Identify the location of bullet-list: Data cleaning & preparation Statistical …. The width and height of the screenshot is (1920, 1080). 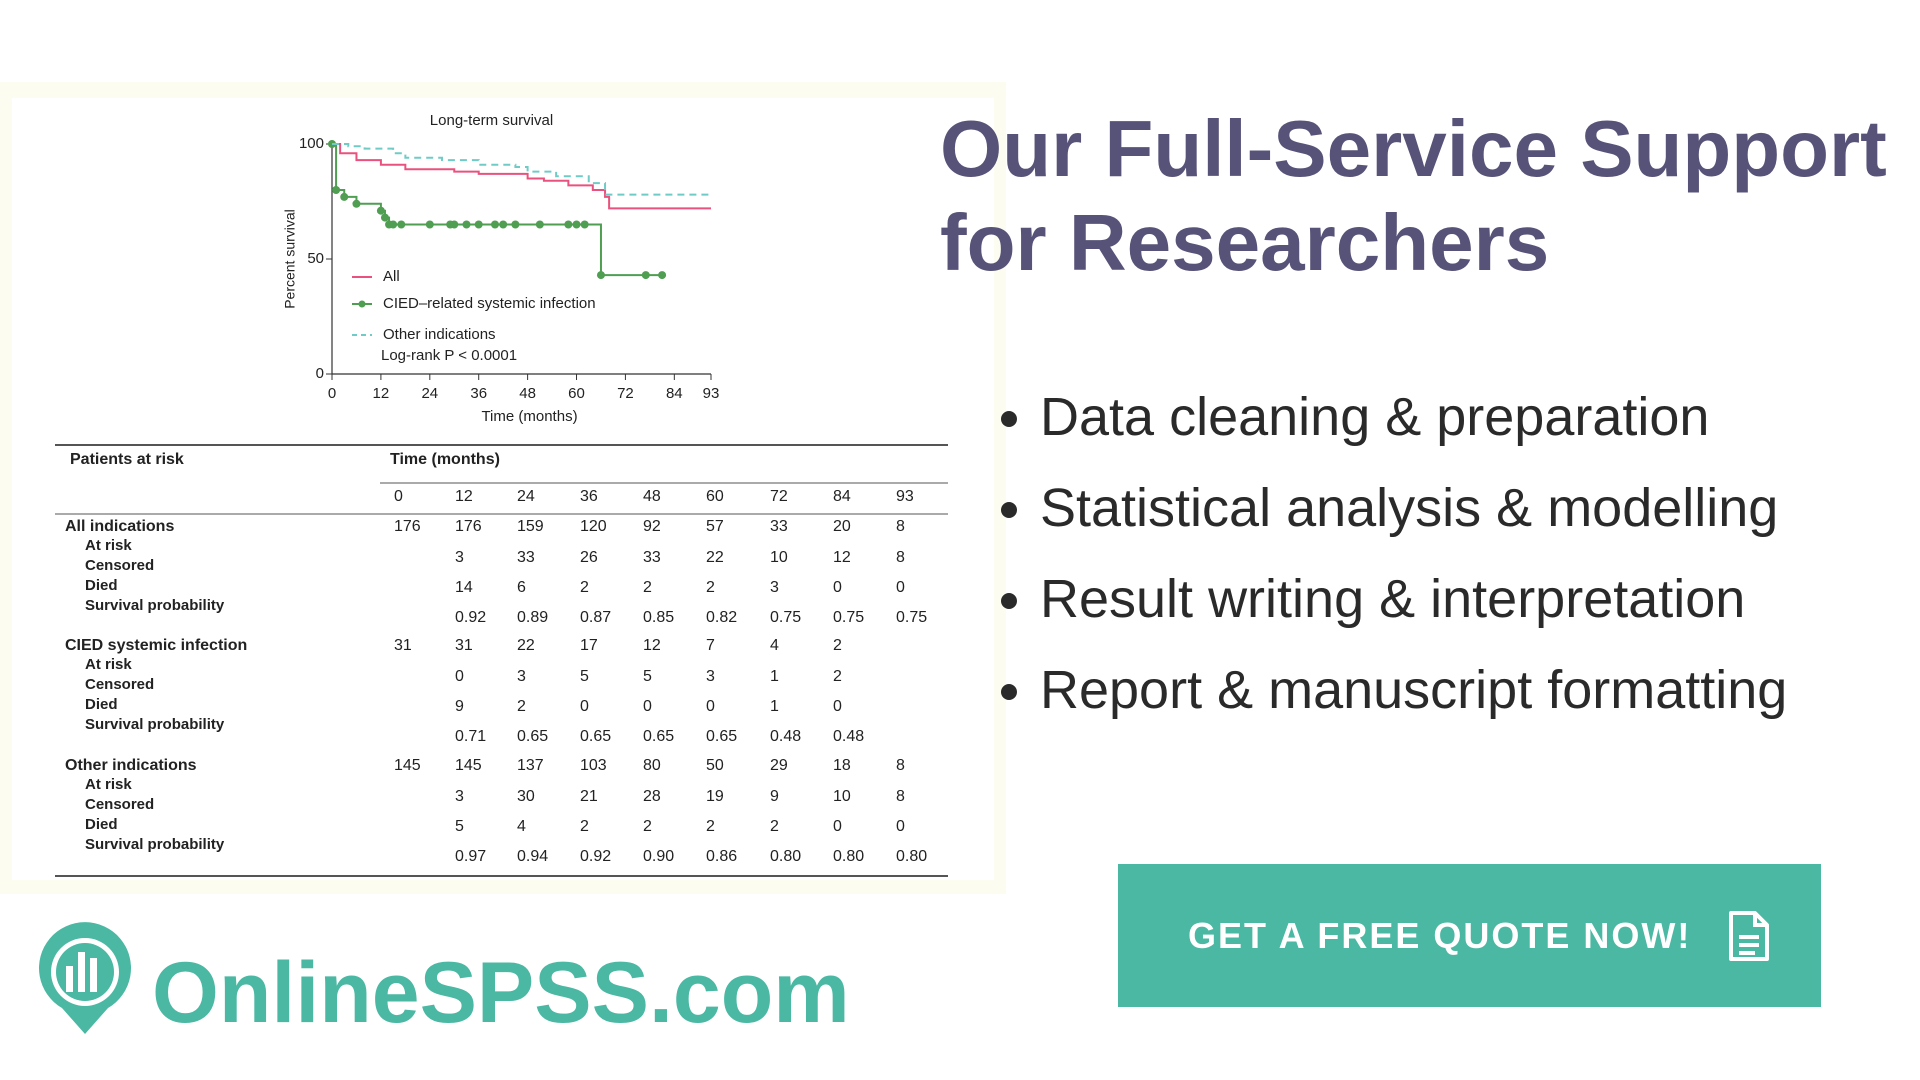
(1388, 554).